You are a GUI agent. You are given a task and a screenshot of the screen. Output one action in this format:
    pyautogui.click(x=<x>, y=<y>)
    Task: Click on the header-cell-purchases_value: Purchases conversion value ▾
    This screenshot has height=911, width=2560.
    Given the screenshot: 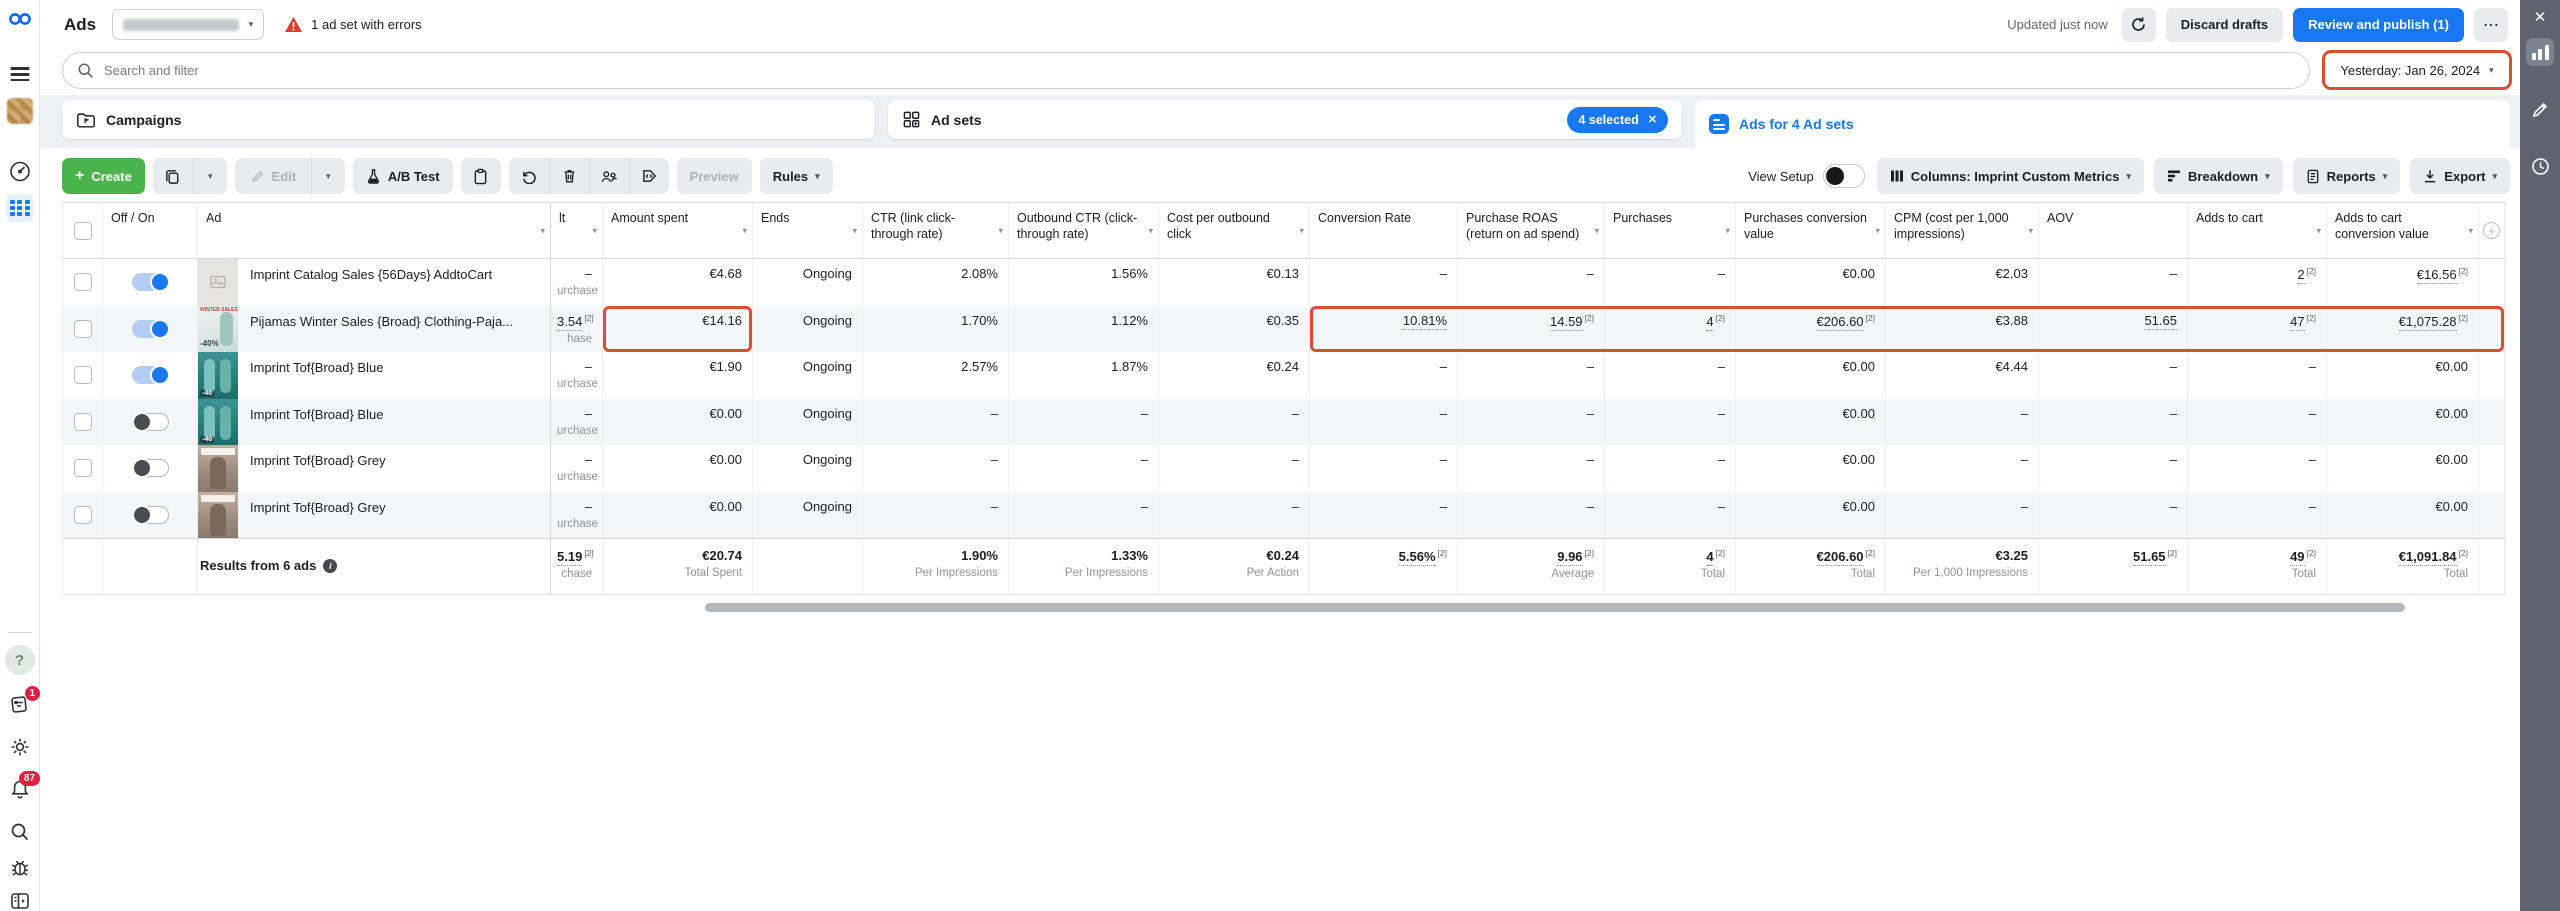 What is the action you would take?
    pyautogui.click(x=1811, y=230)
    